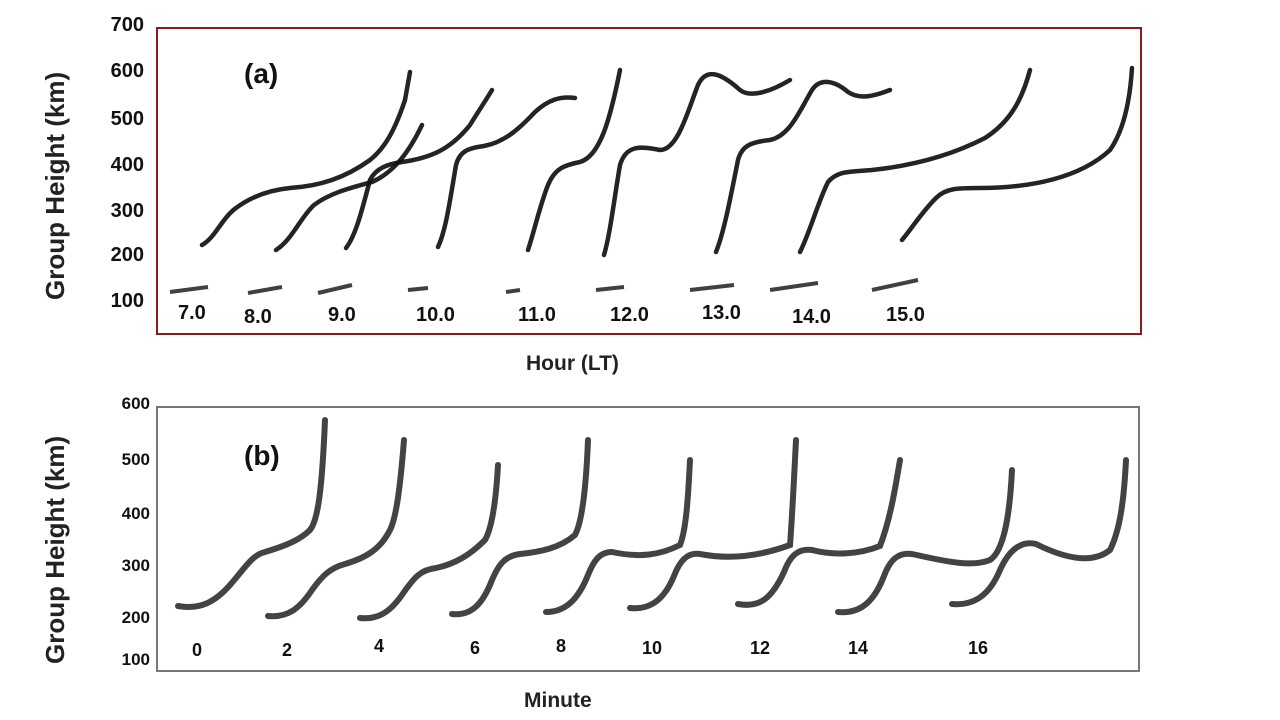 This screenshot has height=720, width=1280. Describe the element at coordinates (572, 363) in the screenshot. I see `x-axis-label-a: Hour (LT)` at that location.